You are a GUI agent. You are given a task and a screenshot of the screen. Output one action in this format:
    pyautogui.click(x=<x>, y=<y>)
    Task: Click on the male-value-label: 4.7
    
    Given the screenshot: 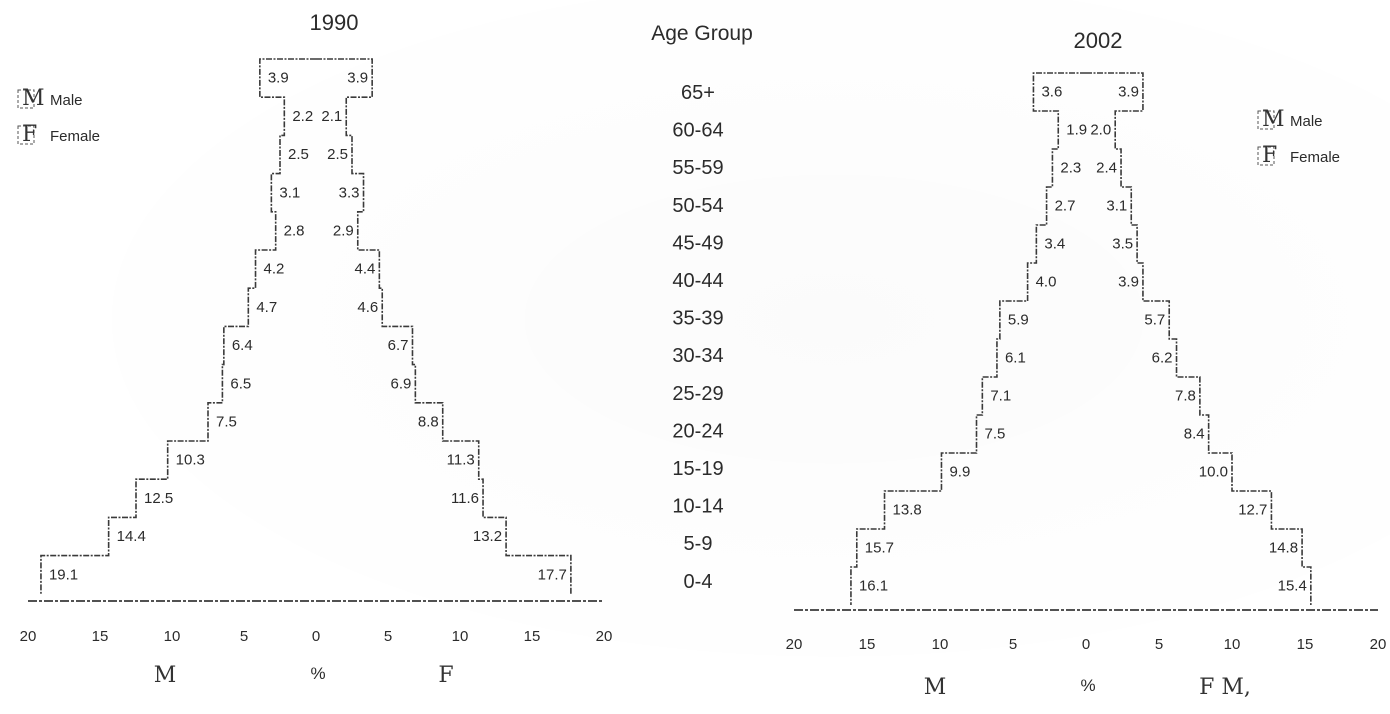 What is the action you would take?
    pyautogui.click(x=266, y=307)
    